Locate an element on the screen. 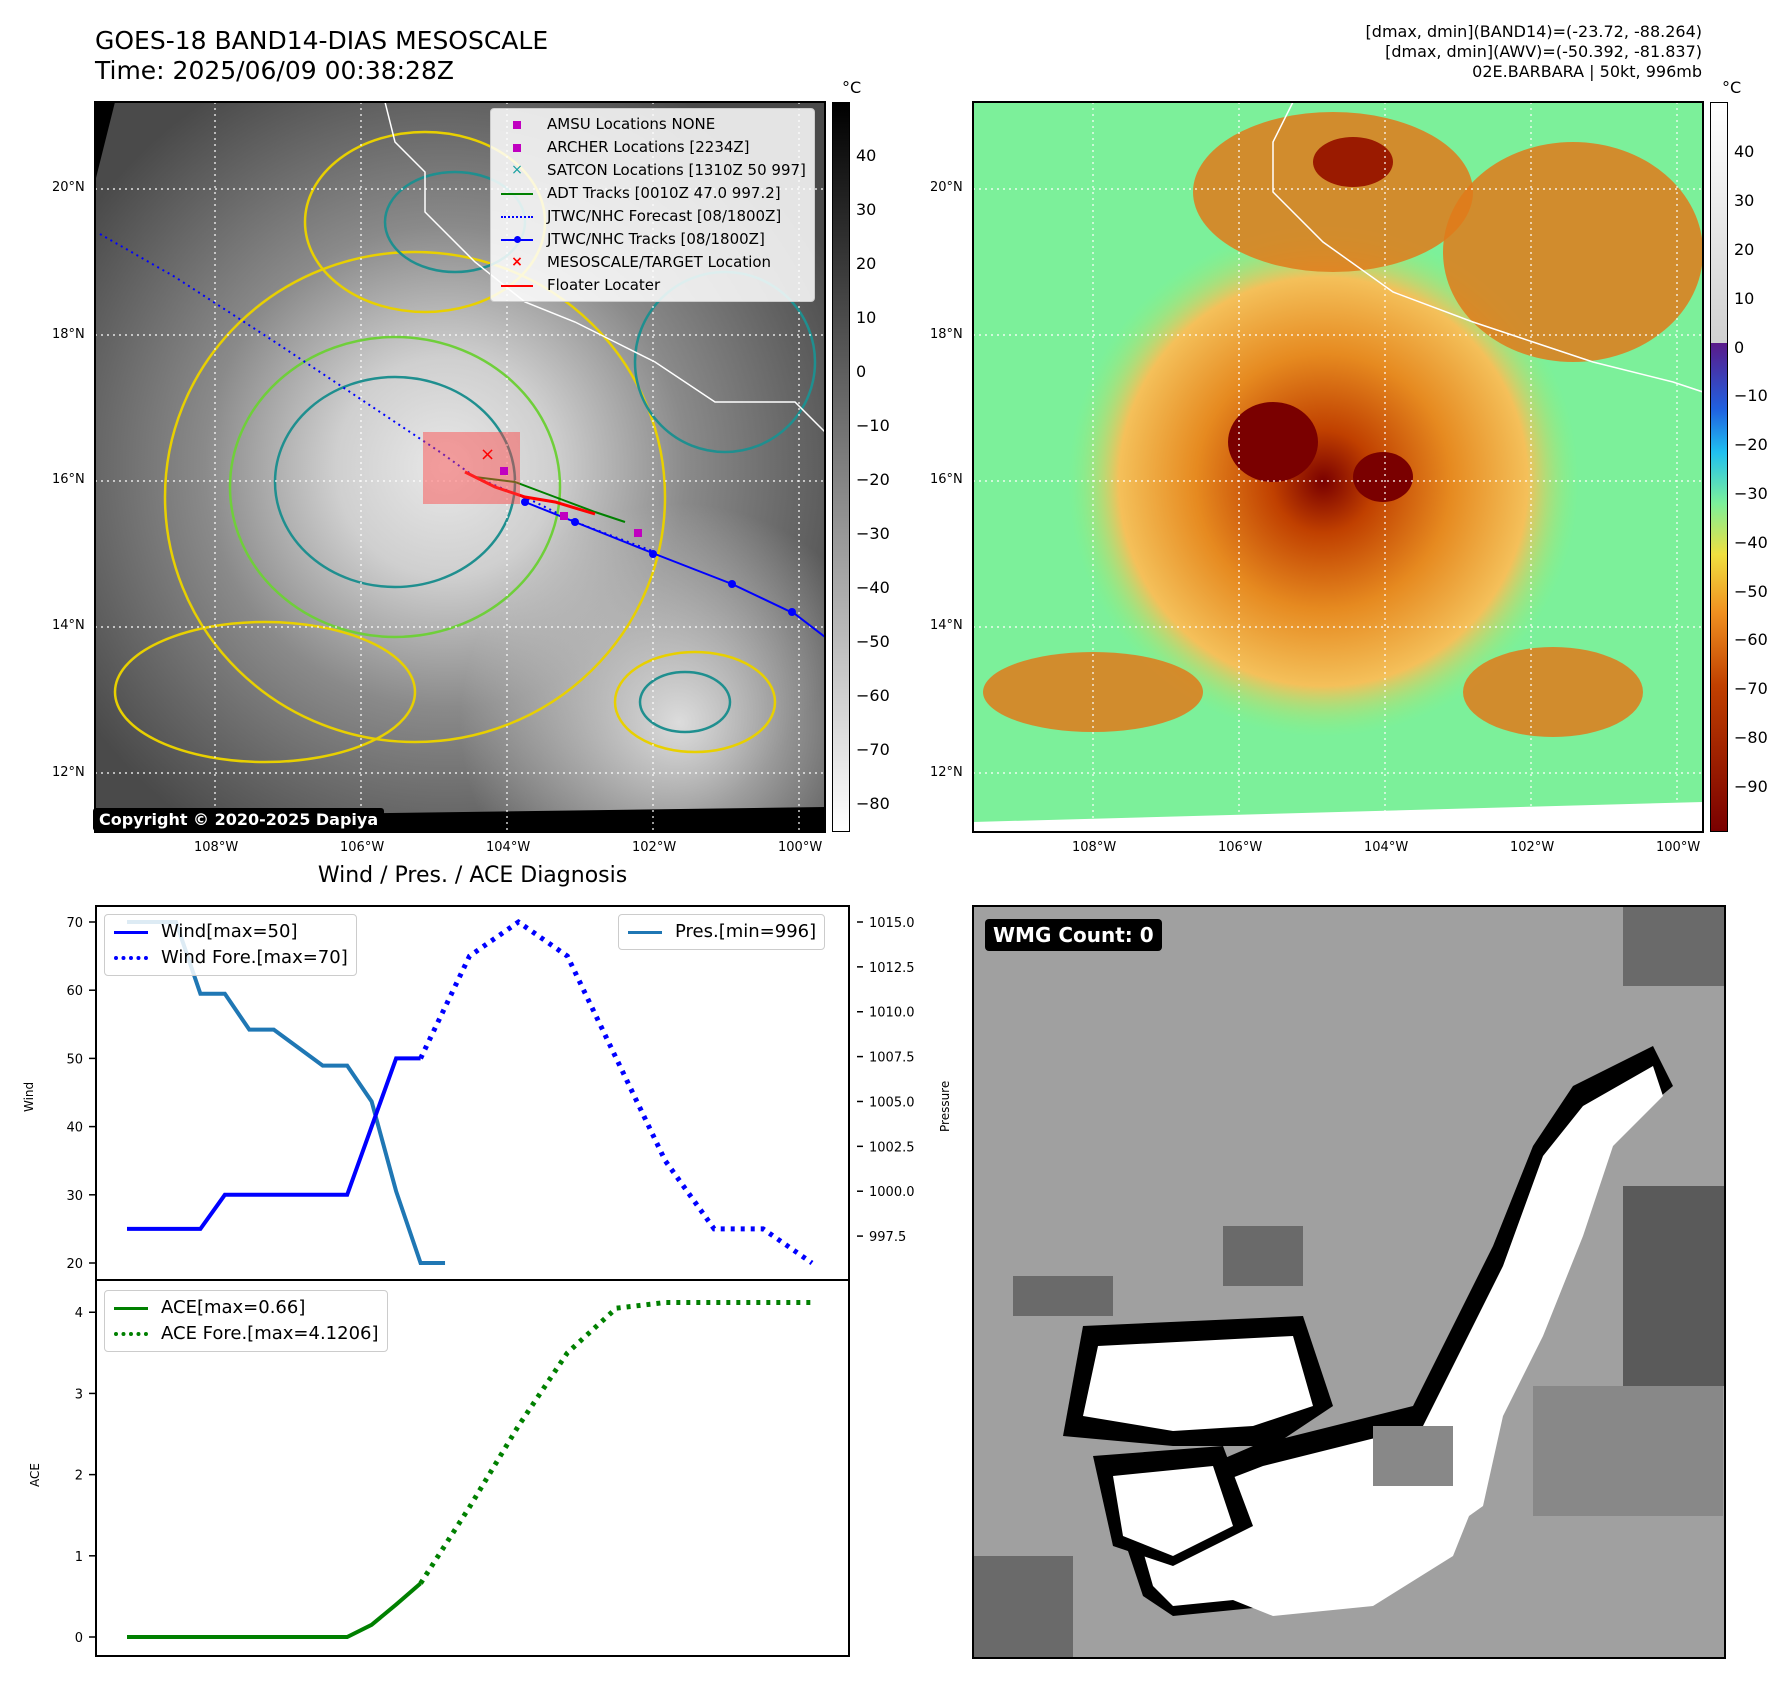 This screenshot has width=1788, height=1690. ace-tick-label: 4 is located at coordinates (79, 1313).